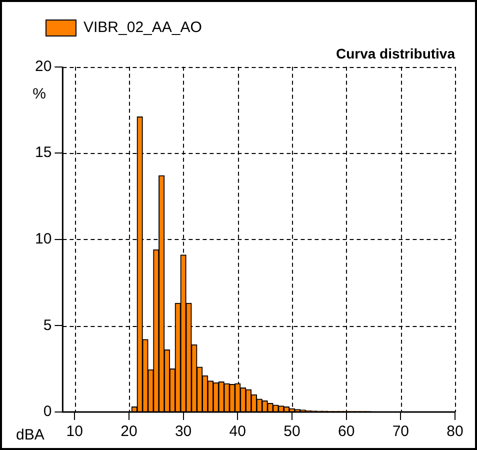  What do you see at coordinates (396, 53) in the screenshot?
I see `chart-title: Curva distributiva` at bounding box center [396, 53].